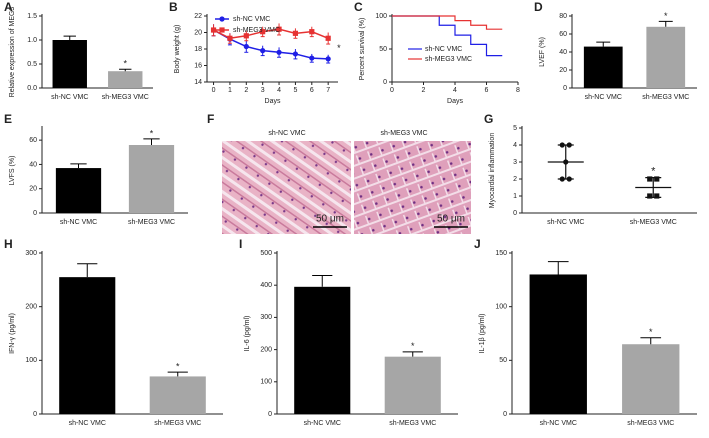 This screenshot has width=709, height=438. I want to click on y-axis-label: Percent survival (%), so click(362, 49).